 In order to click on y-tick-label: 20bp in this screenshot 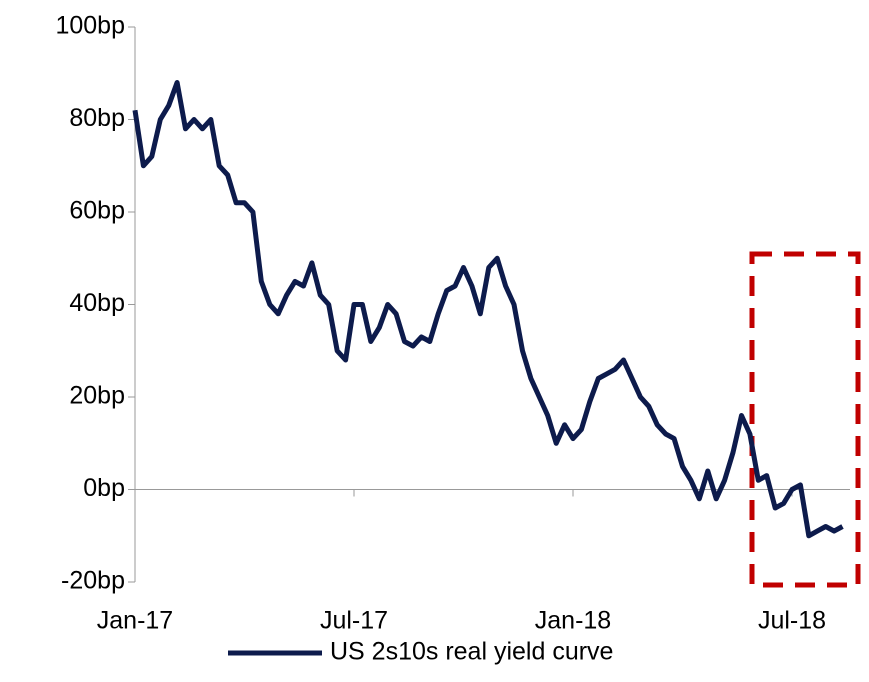, I will do `click(97, 396)`.